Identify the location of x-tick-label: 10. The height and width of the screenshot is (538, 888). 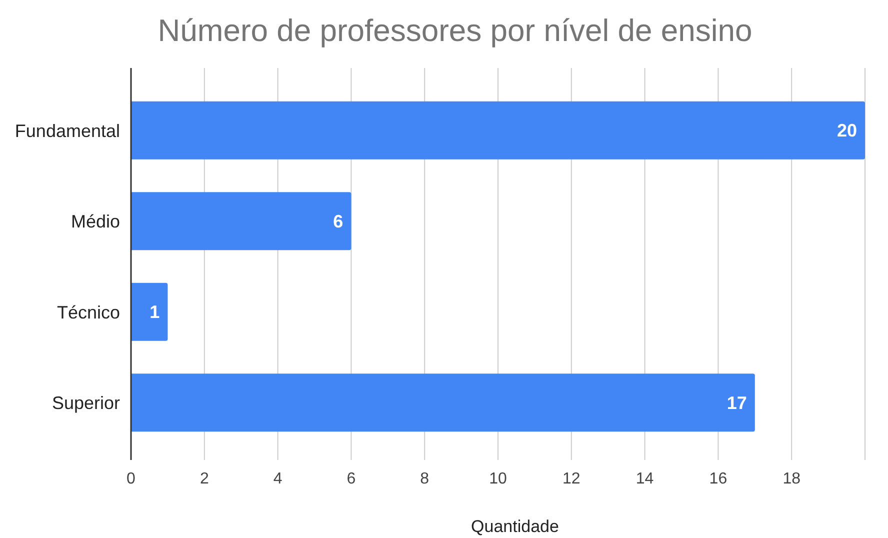
(498, 479).